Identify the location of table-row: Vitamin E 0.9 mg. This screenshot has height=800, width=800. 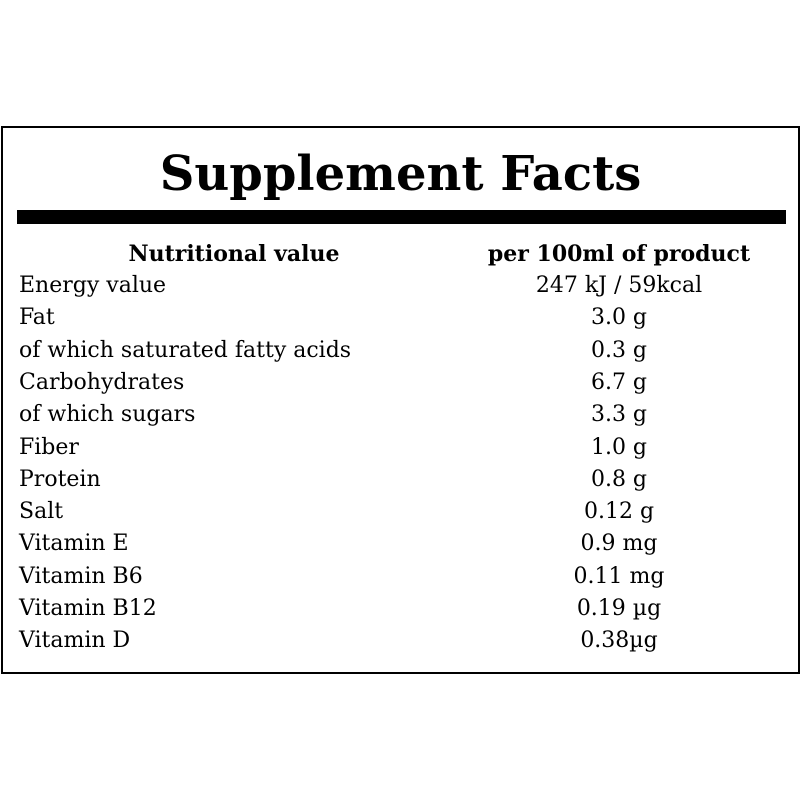
(402, 544).